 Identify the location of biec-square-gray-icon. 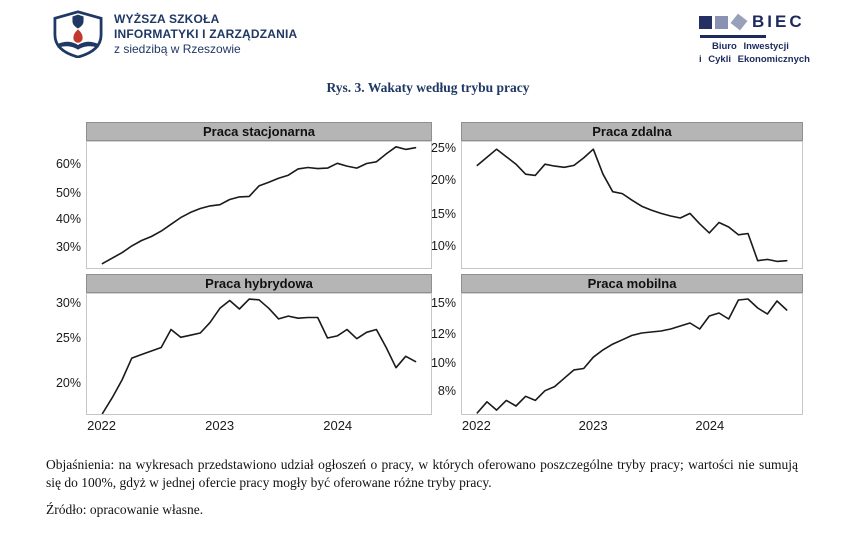
(721, 22).